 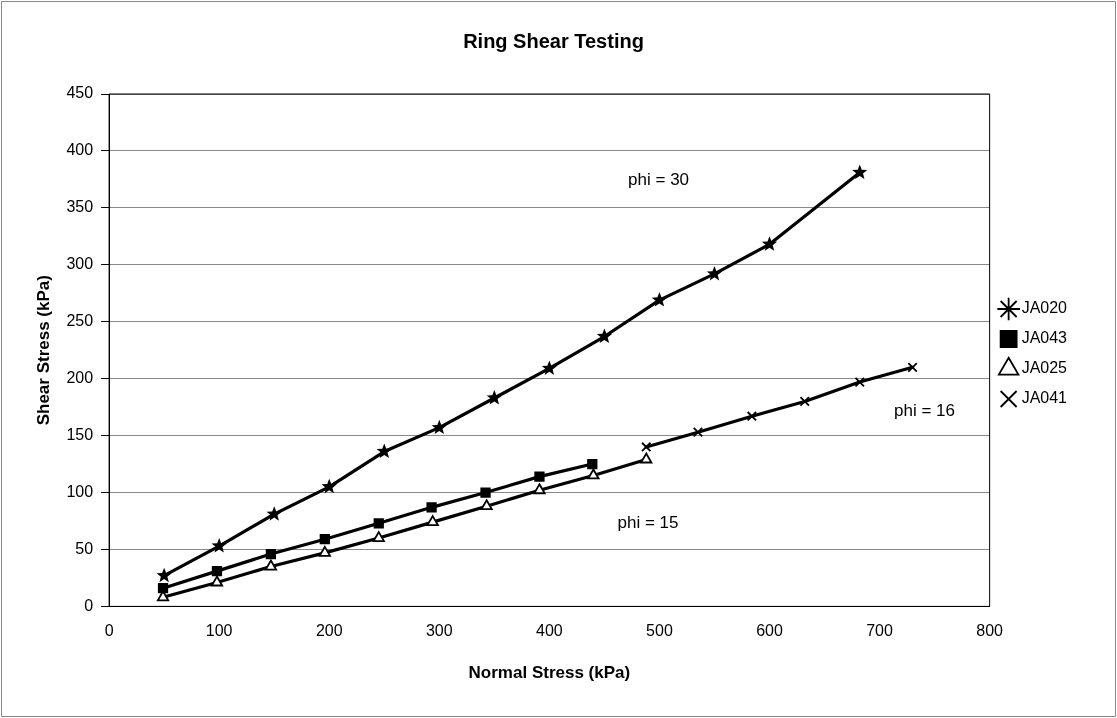 I want to click on legend-label: JA043, so click(x=1044, y=338).